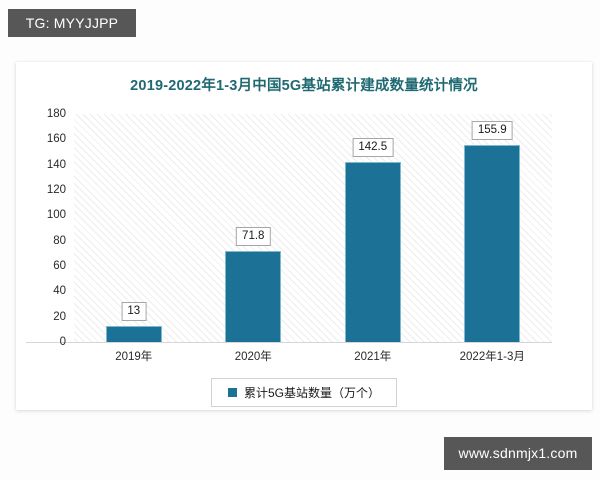 This screenshot has width=600, height=480. I want to click on y-axis-tick: 20, so click(59, 316).